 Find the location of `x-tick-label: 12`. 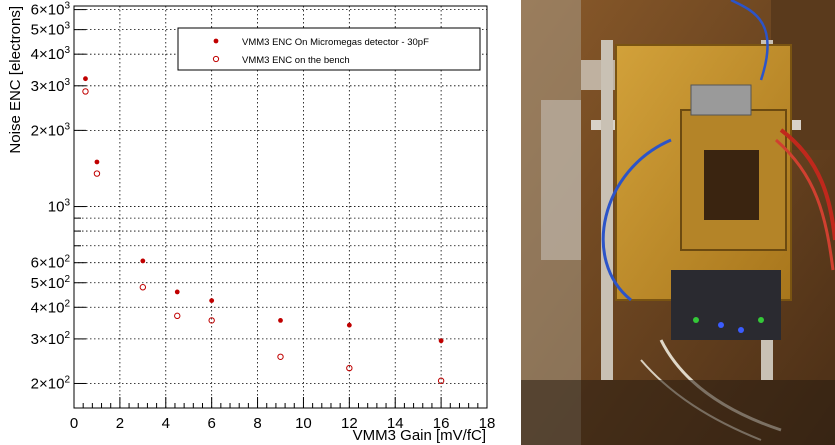

x-tick-label: 12 is located at coordinates (349, 423).